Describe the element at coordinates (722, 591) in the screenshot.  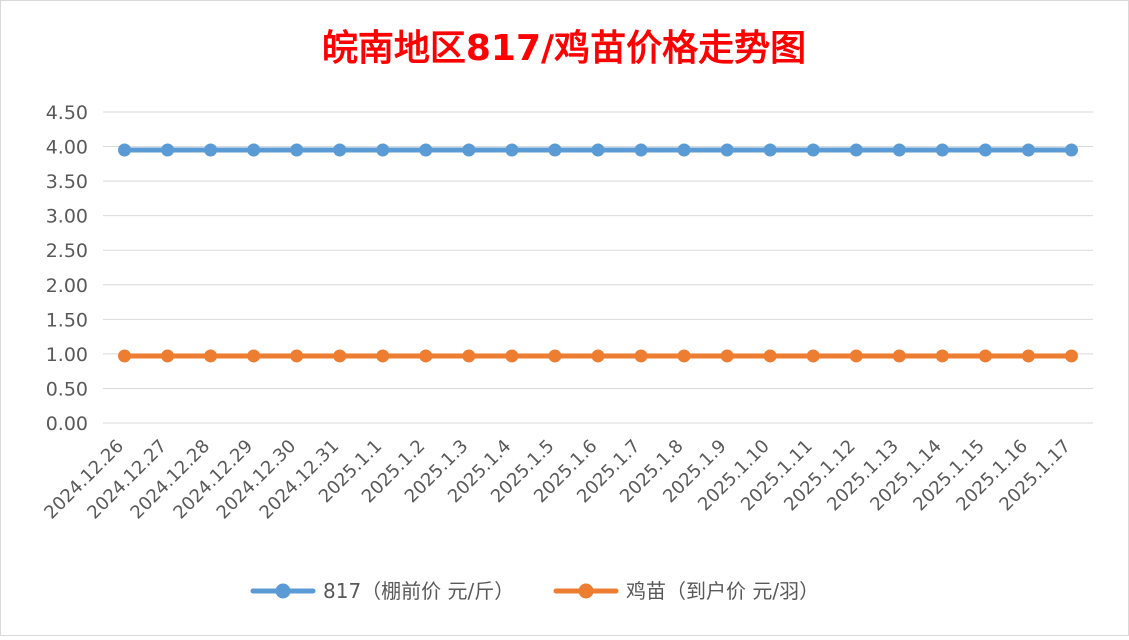
I see `legend-label: 鸡苗（到户价 元/羽）` at that location.